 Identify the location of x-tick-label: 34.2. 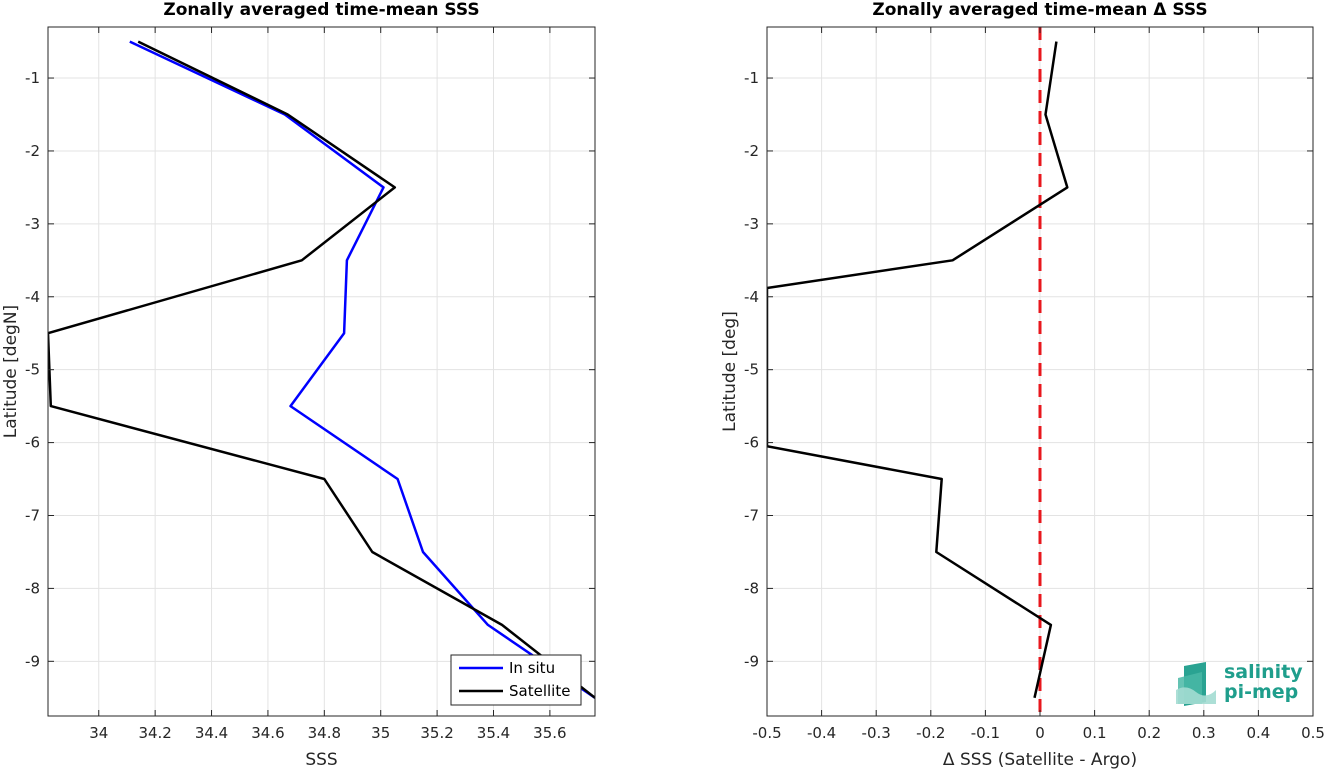
(154, 733).